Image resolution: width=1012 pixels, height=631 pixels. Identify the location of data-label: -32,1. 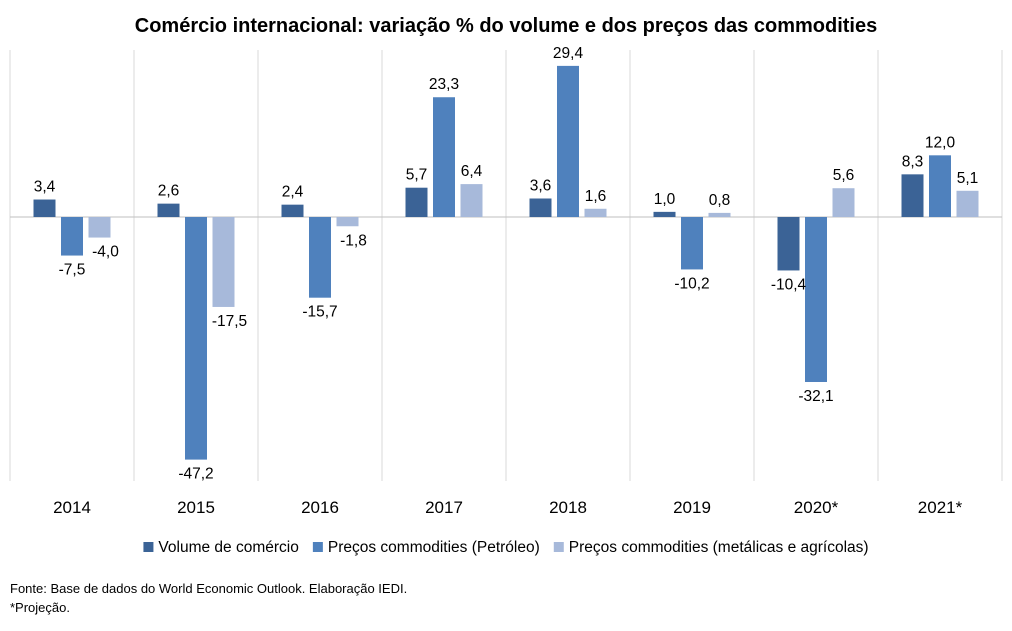
(815, 396).